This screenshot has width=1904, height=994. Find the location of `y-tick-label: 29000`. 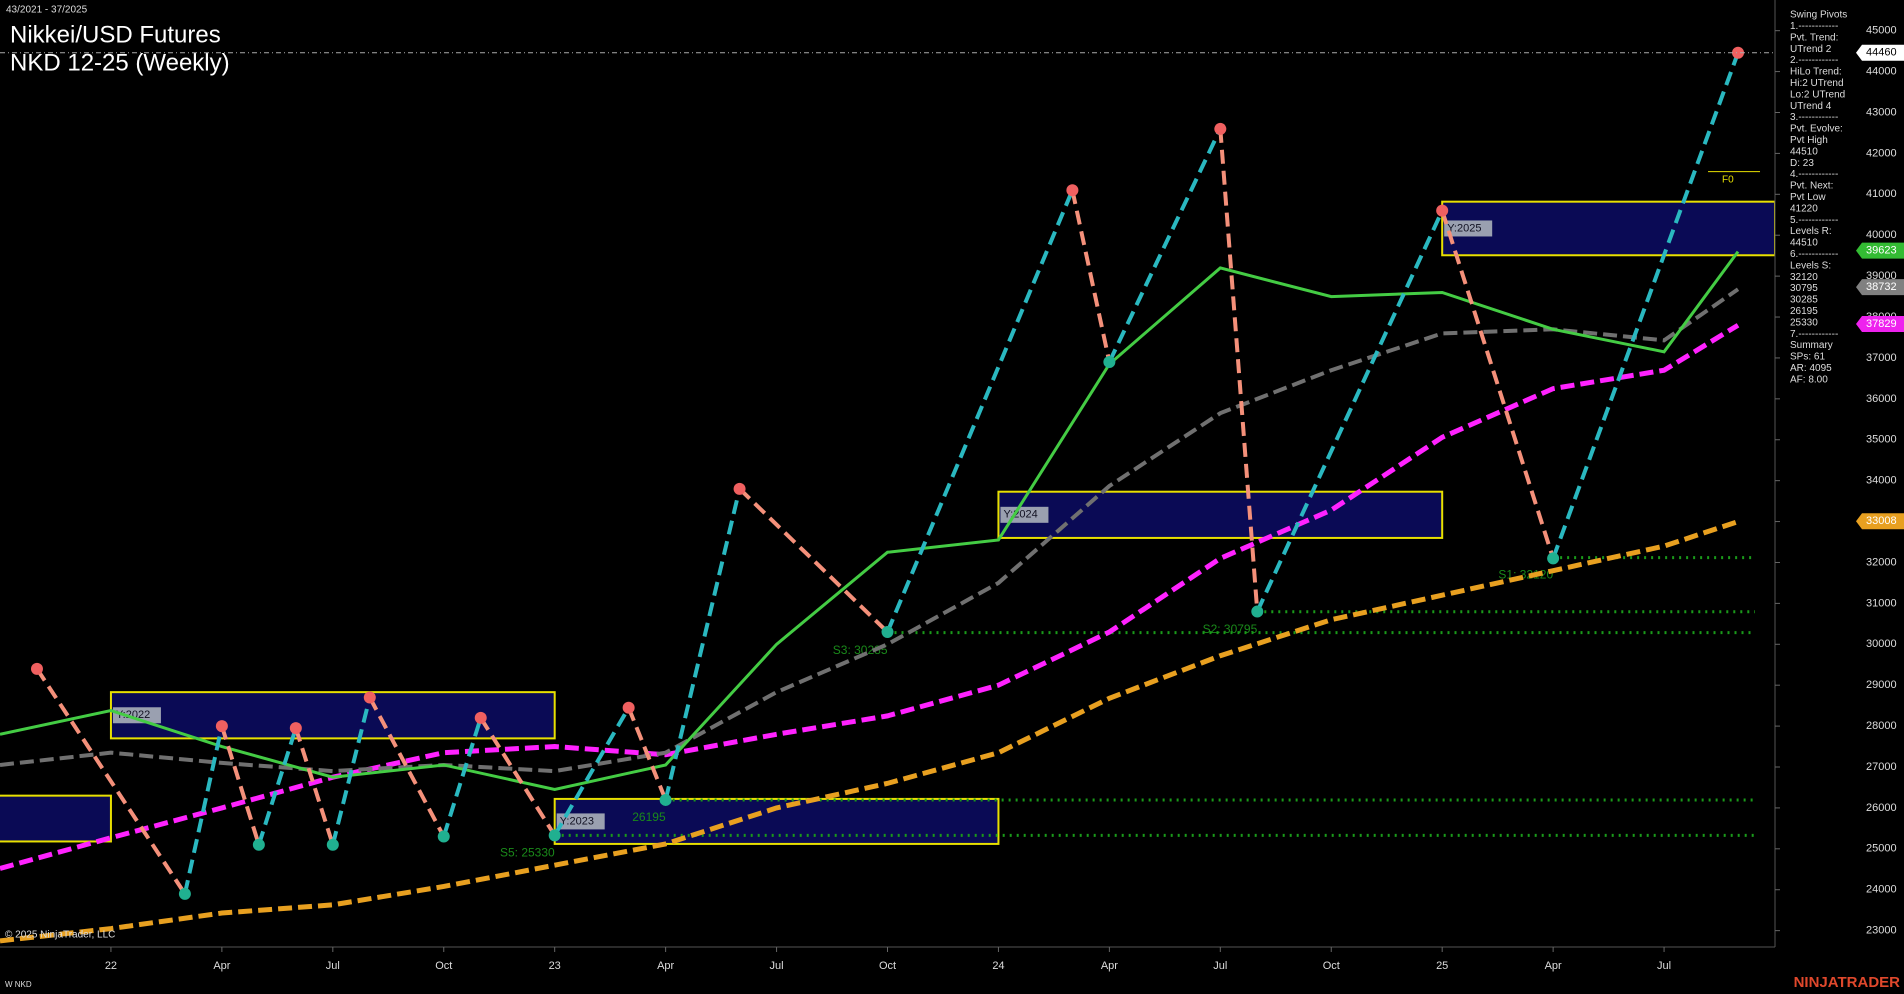

y-tick-label: 29000 is located at coordinates (1881, 685).